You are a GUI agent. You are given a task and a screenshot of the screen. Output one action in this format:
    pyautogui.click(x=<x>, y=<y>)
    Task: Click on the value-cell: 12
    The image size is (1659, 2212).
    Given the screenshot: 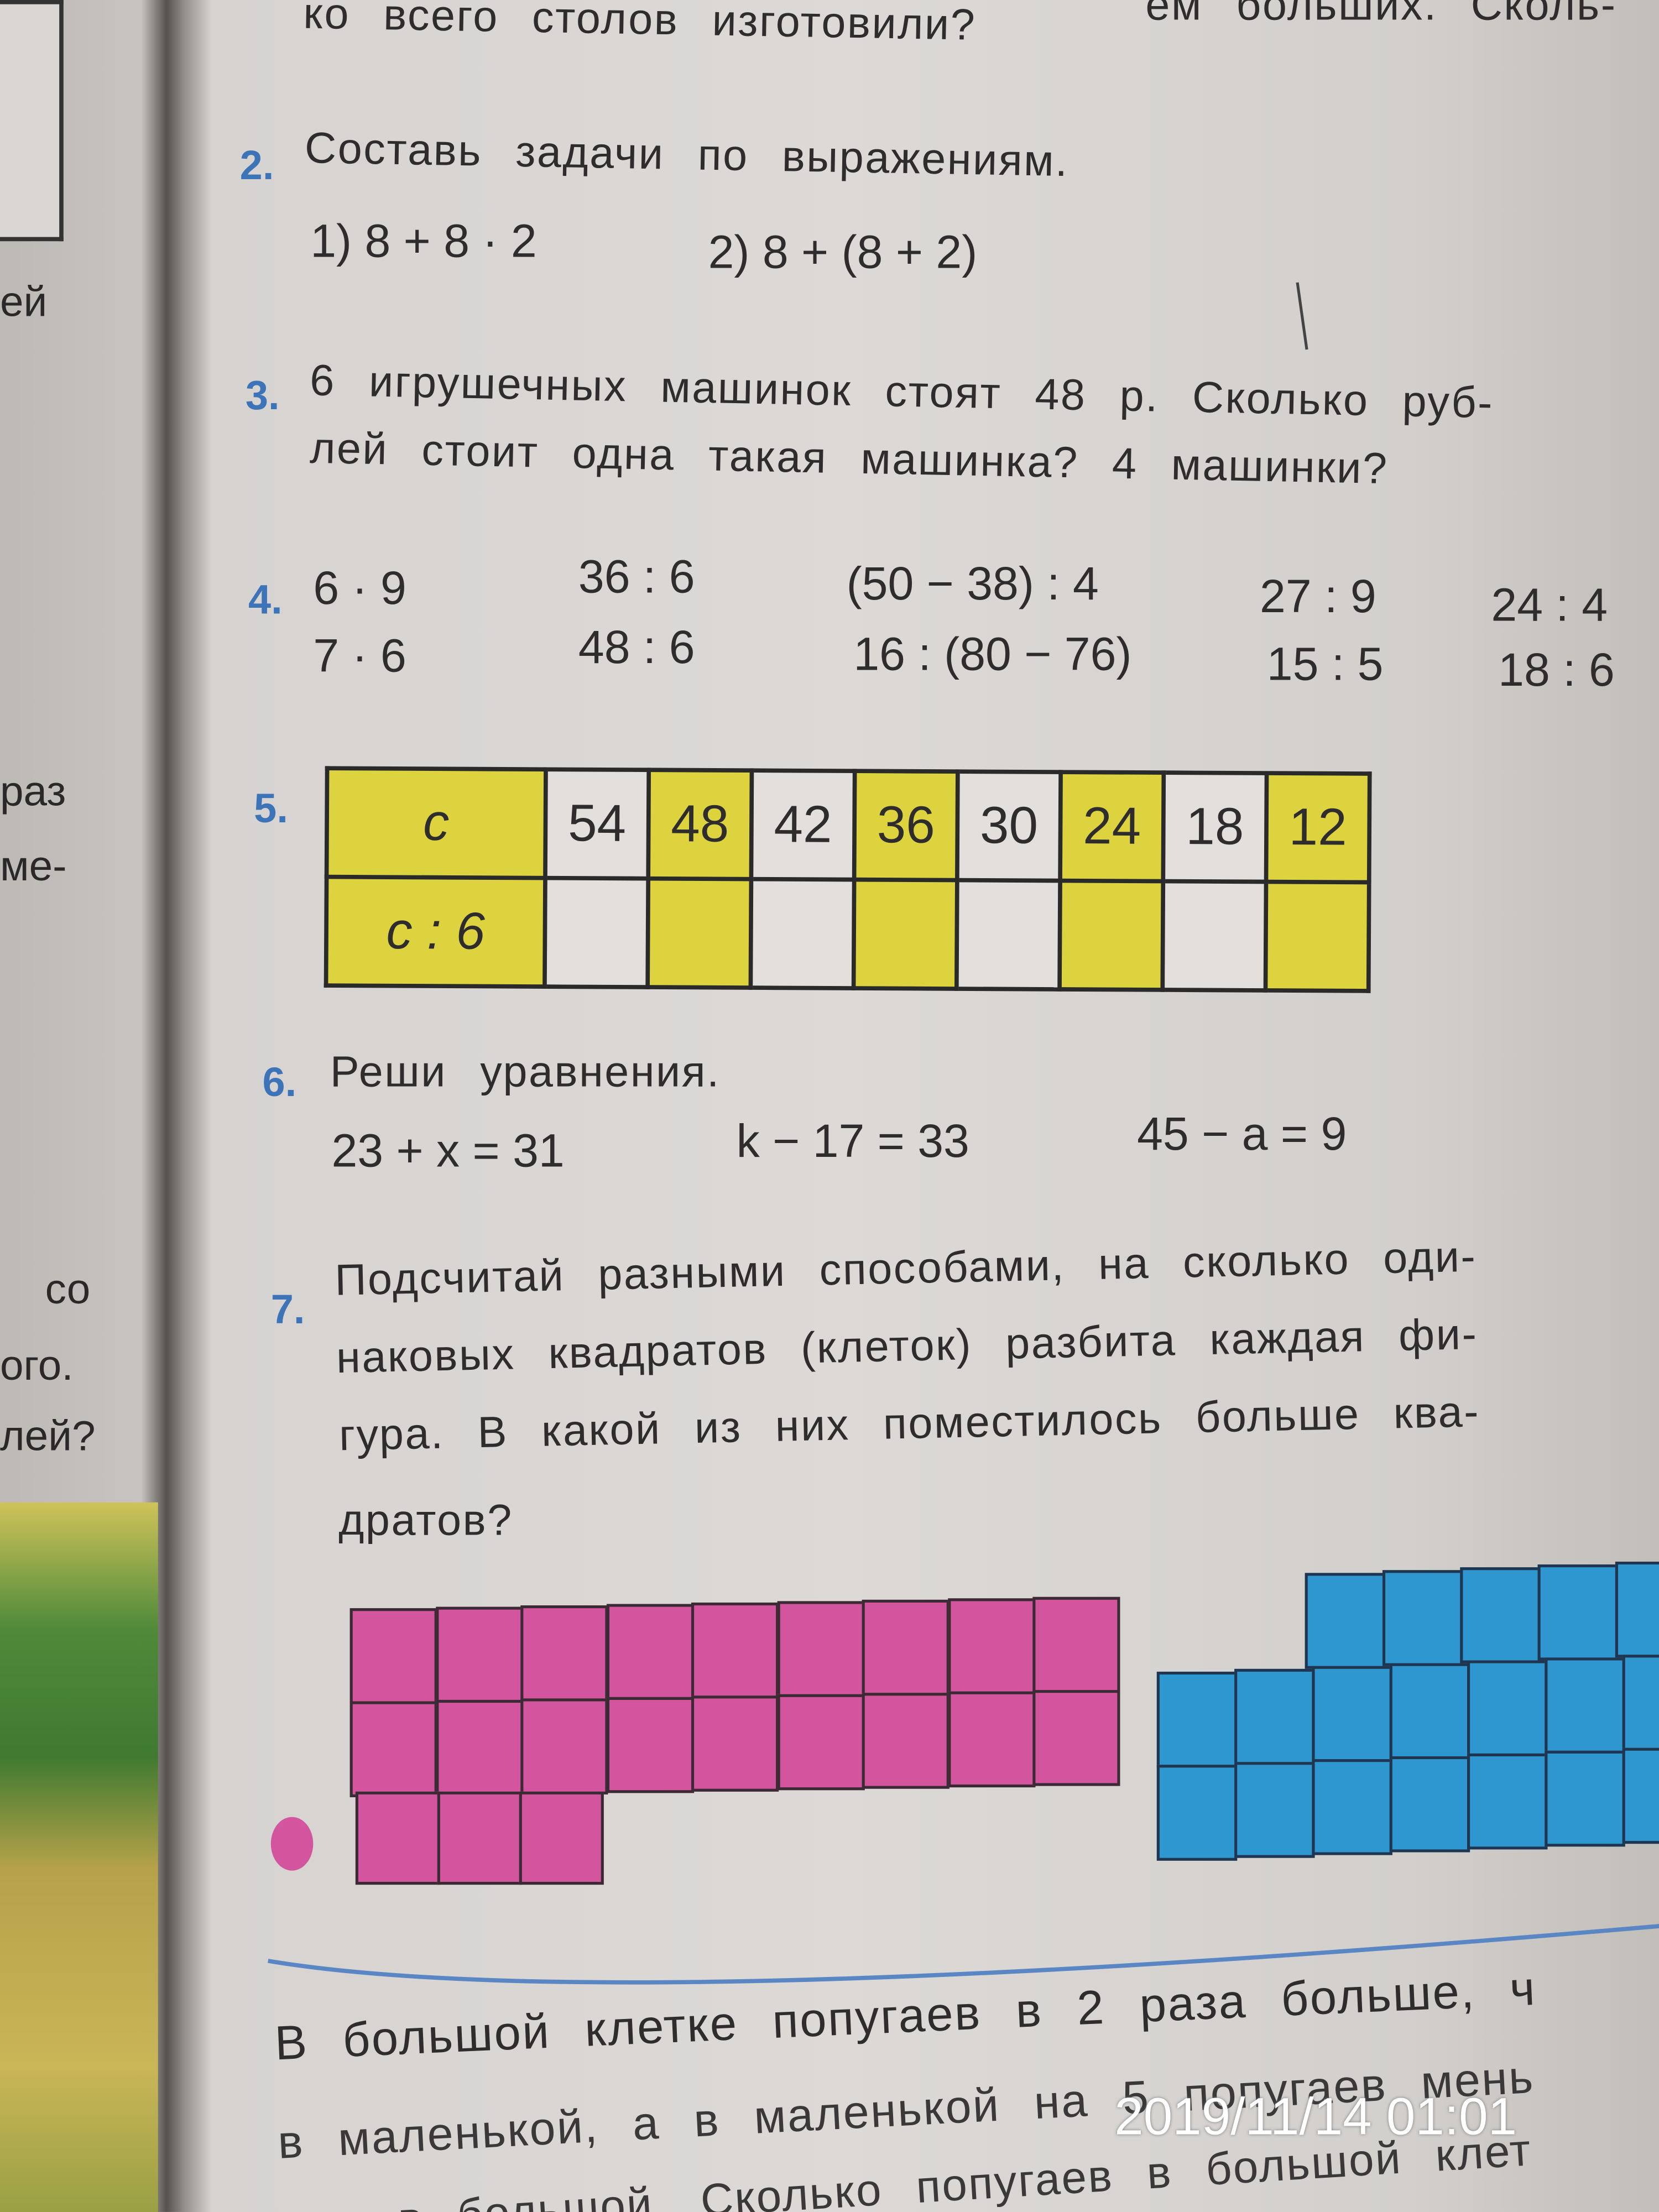 What is the action you would take?
    pyautogui.click(x=1318, y=828)
    